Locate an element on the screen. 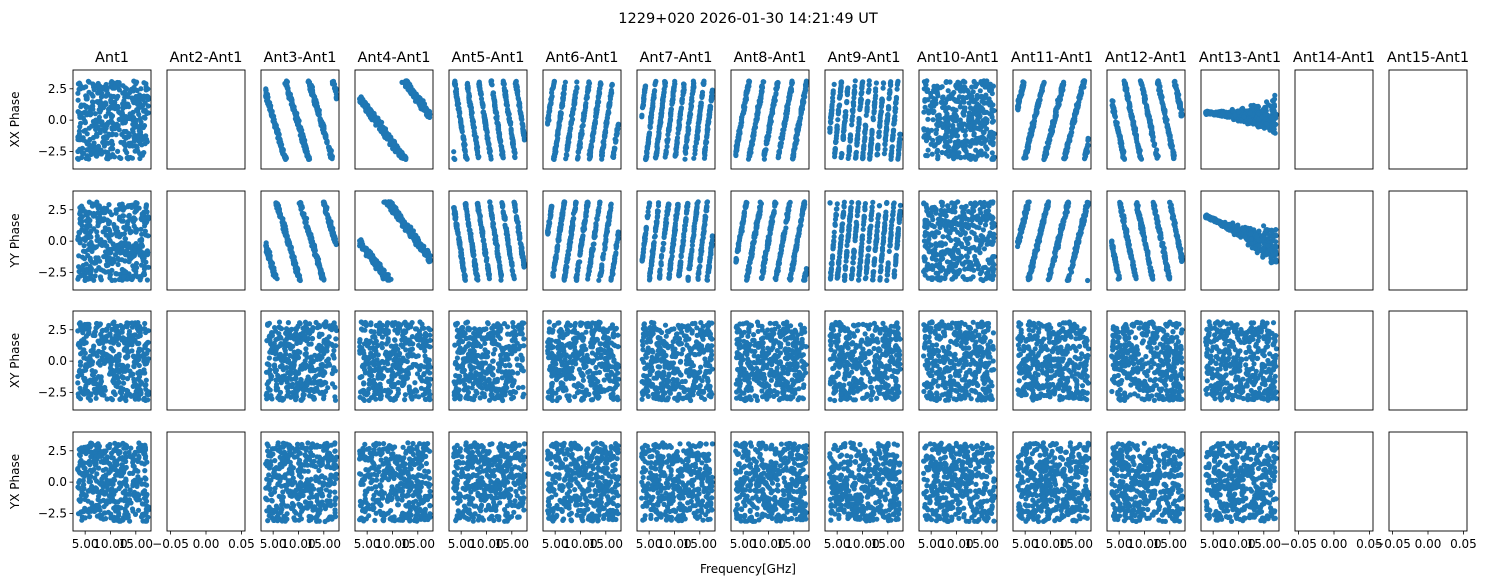 The image size is (1489, 586). row-label-xx-phase: XX Phase is located at coordinates (15, 119).